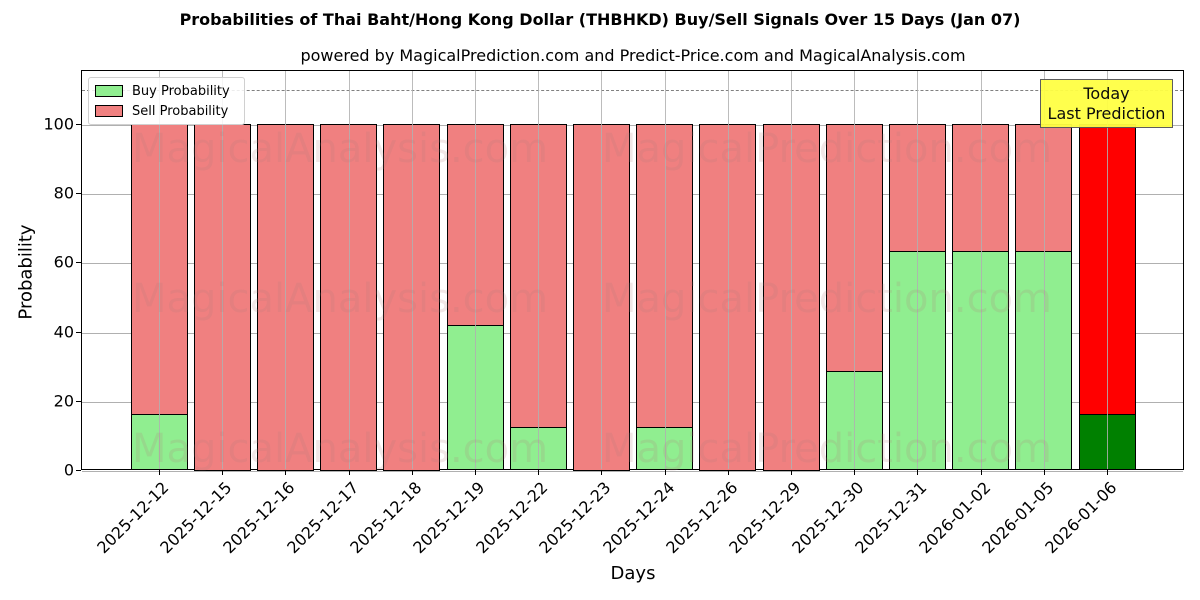  What do you see at coordinates (63, 401) in the screenshot?
I see `y-tick-label: 20` at bounding box center [63, 401].